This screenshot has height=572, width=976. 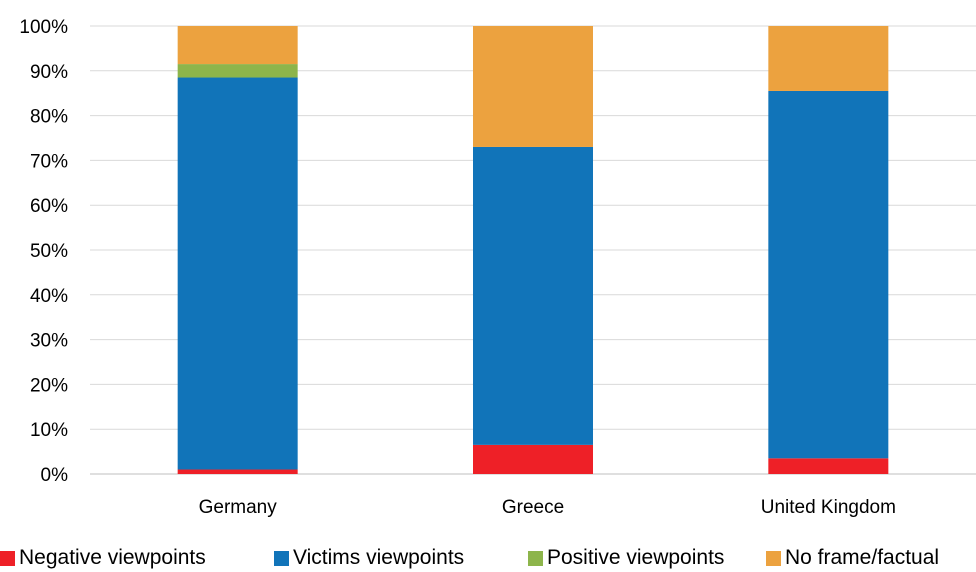 What do you see at coordinates (379, 557) in the screenshot?
I see `legend-label: Victims viewpoints` at bounding box center [379, 557].